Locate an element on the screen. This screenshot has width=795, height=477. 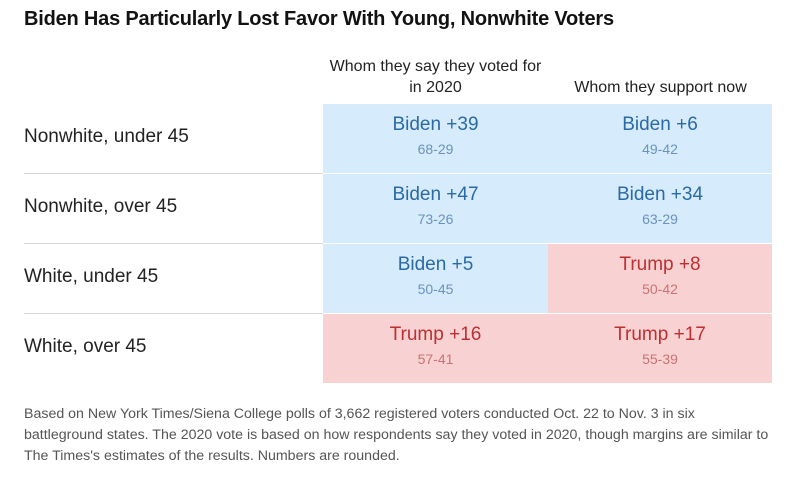
vote-split-label: 55-39 is located at coordinates (660, 359).